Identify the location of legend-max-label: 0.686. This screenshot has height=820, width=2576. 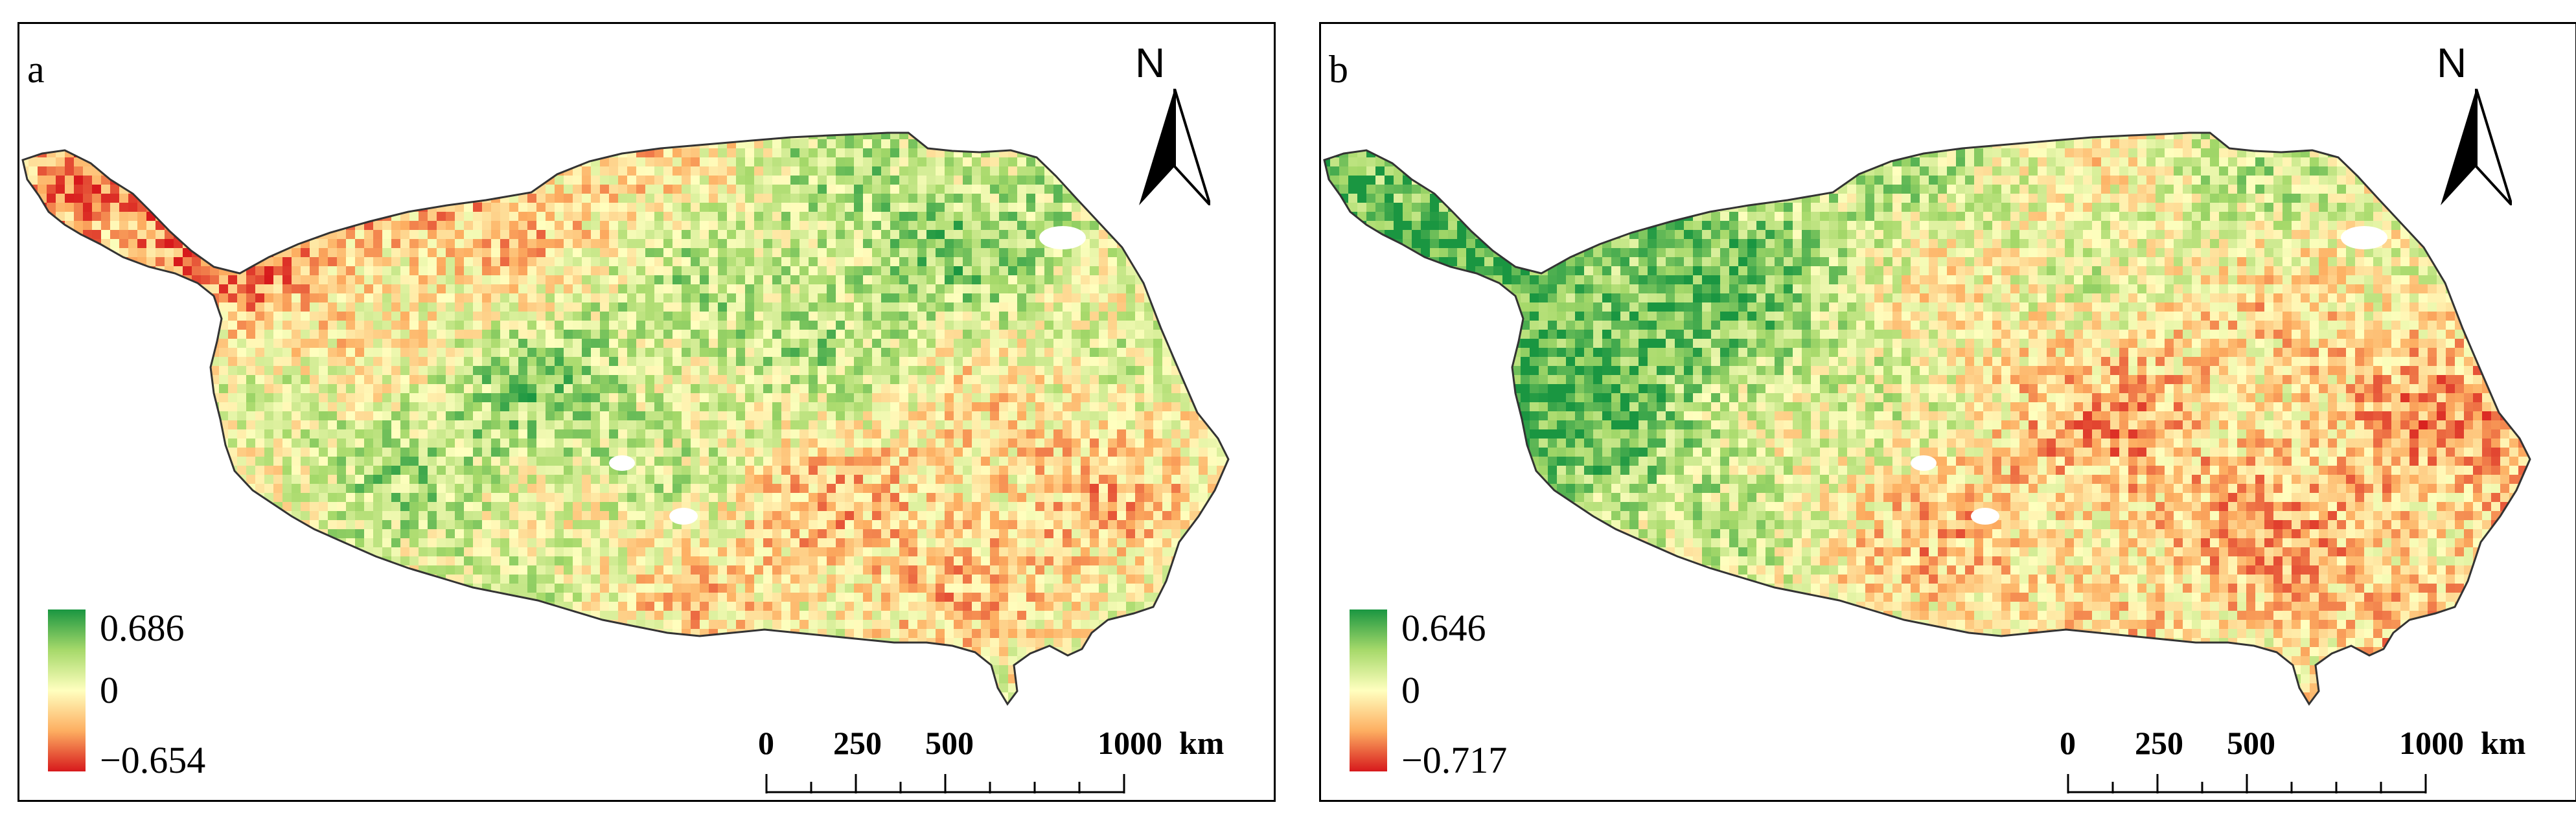
(142, 628).